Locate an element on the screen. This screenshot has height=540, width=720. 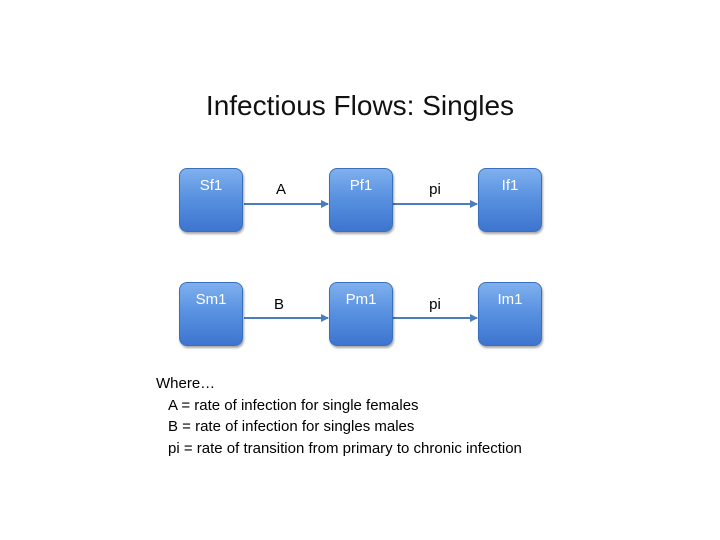
edge-label-b: B is located at coordinates (278, 304).